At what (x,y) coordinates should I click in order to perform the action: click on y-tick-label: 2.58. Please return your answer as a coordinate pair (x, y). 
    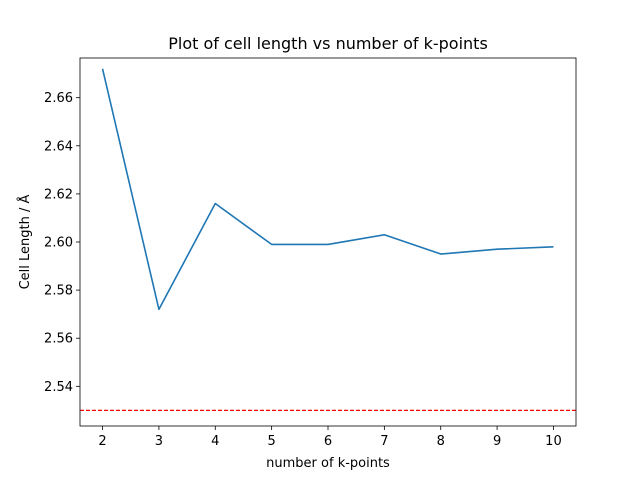
    Looking at the image, I should click on (58, 291).